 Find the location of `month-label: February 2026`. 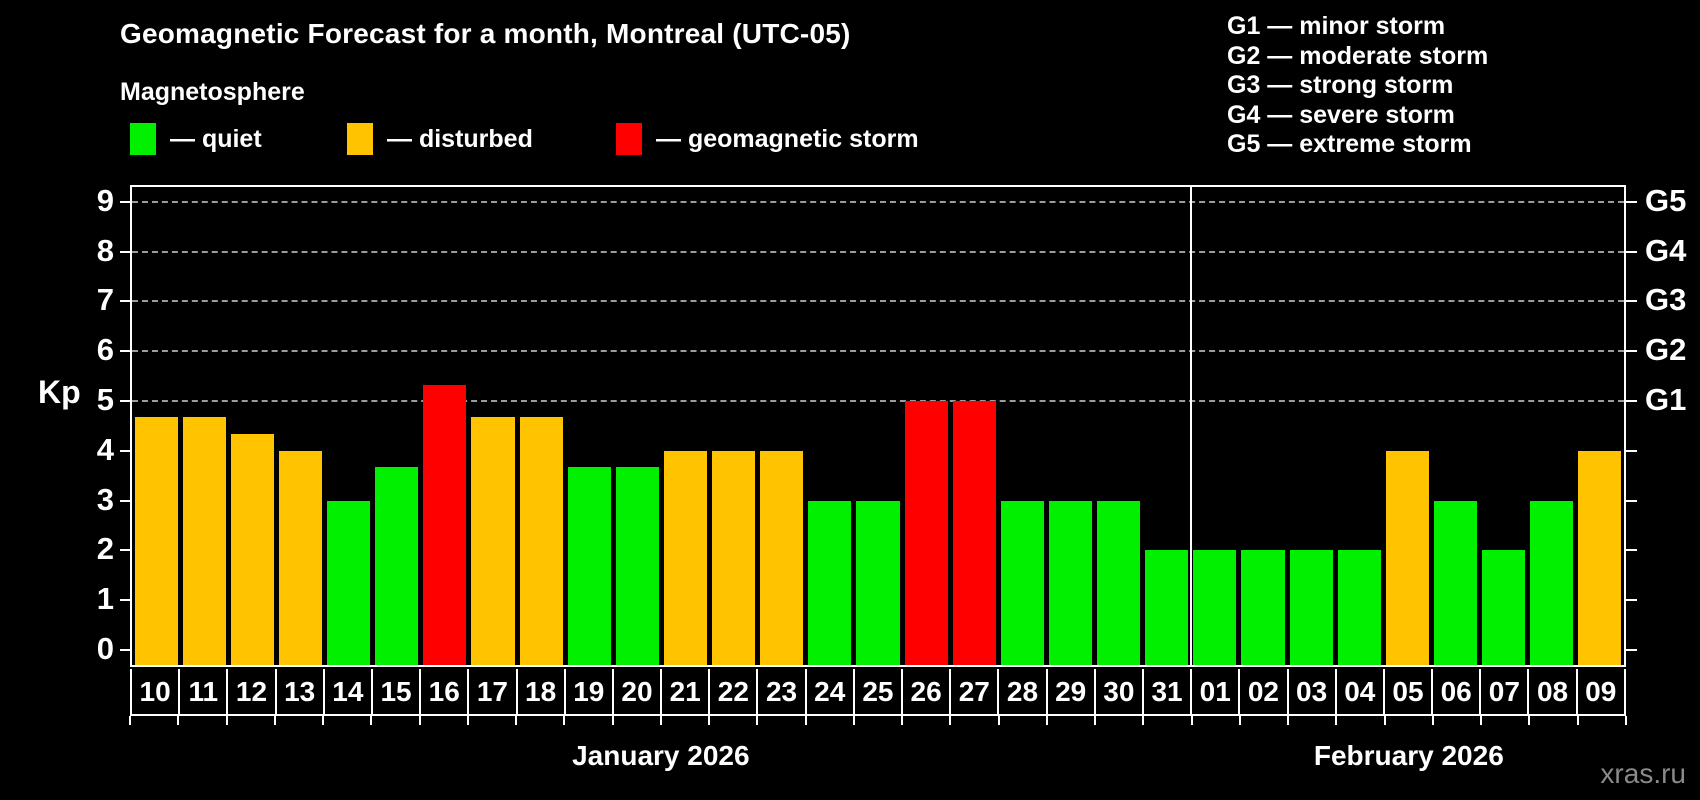

month-label: February 2026 is located at coordinates (1408, 755).